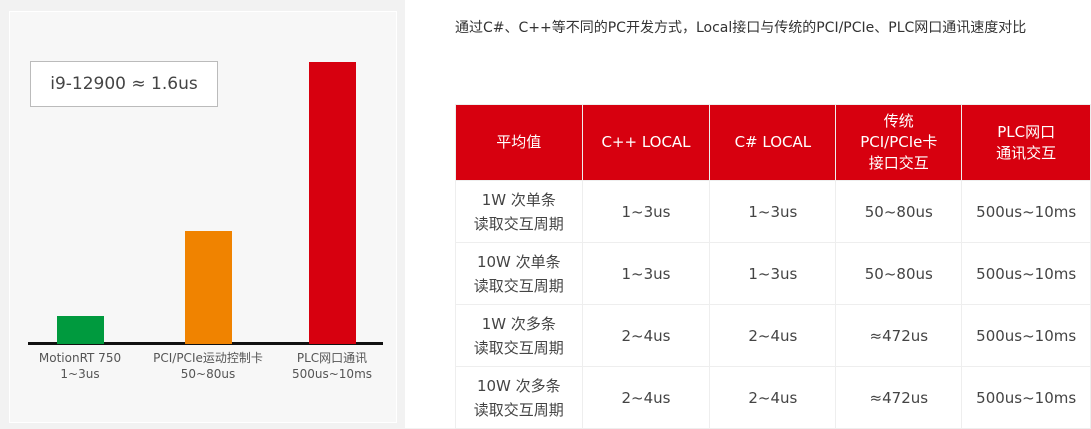 This screenshot has width=1091, height=429. I want to click on table-cell: 1W 次多条 读取交互周期, so click(519, 335).